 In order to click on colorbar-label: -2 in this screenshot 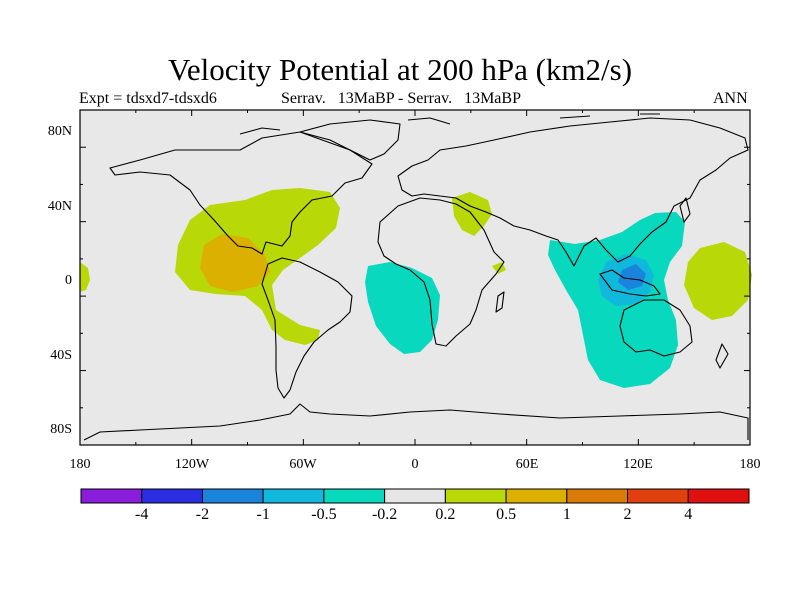, I will do `click(202, 514)`.